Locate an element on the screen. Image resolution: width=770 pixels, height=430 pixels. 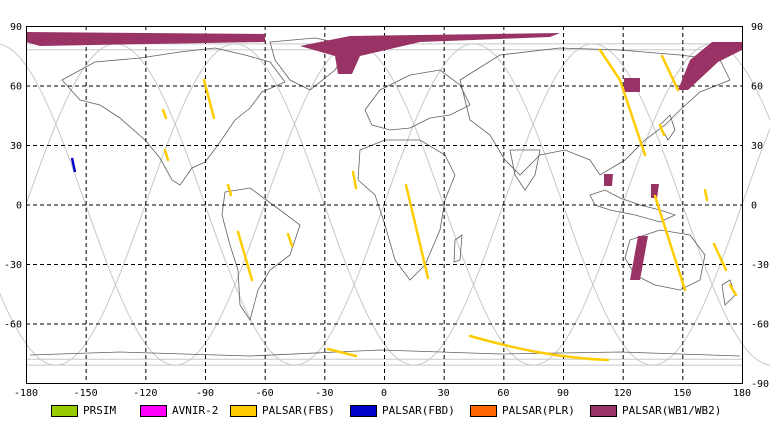
legend-label: PALSAR(PLR) is located at coordinates (538, 410).